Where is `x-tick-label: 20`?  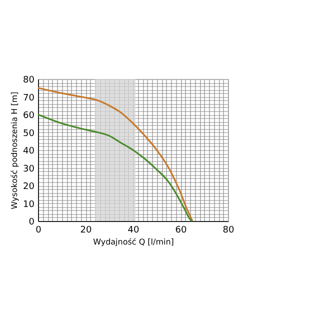
x-tick-label: 20 is located at coordinates (86, 231).